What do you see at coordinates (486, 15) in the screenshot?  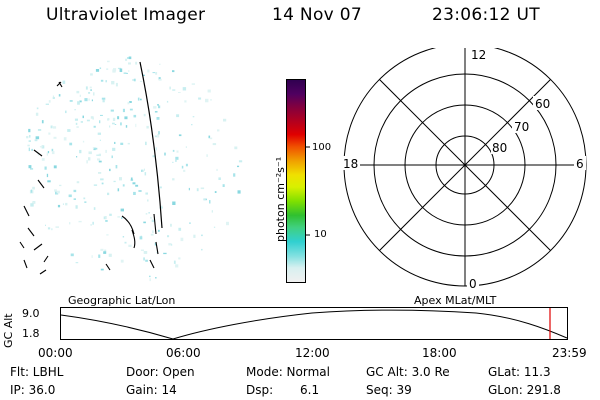 I see `time-label: 23:06:12 UT` at bounding box center [486, 15].